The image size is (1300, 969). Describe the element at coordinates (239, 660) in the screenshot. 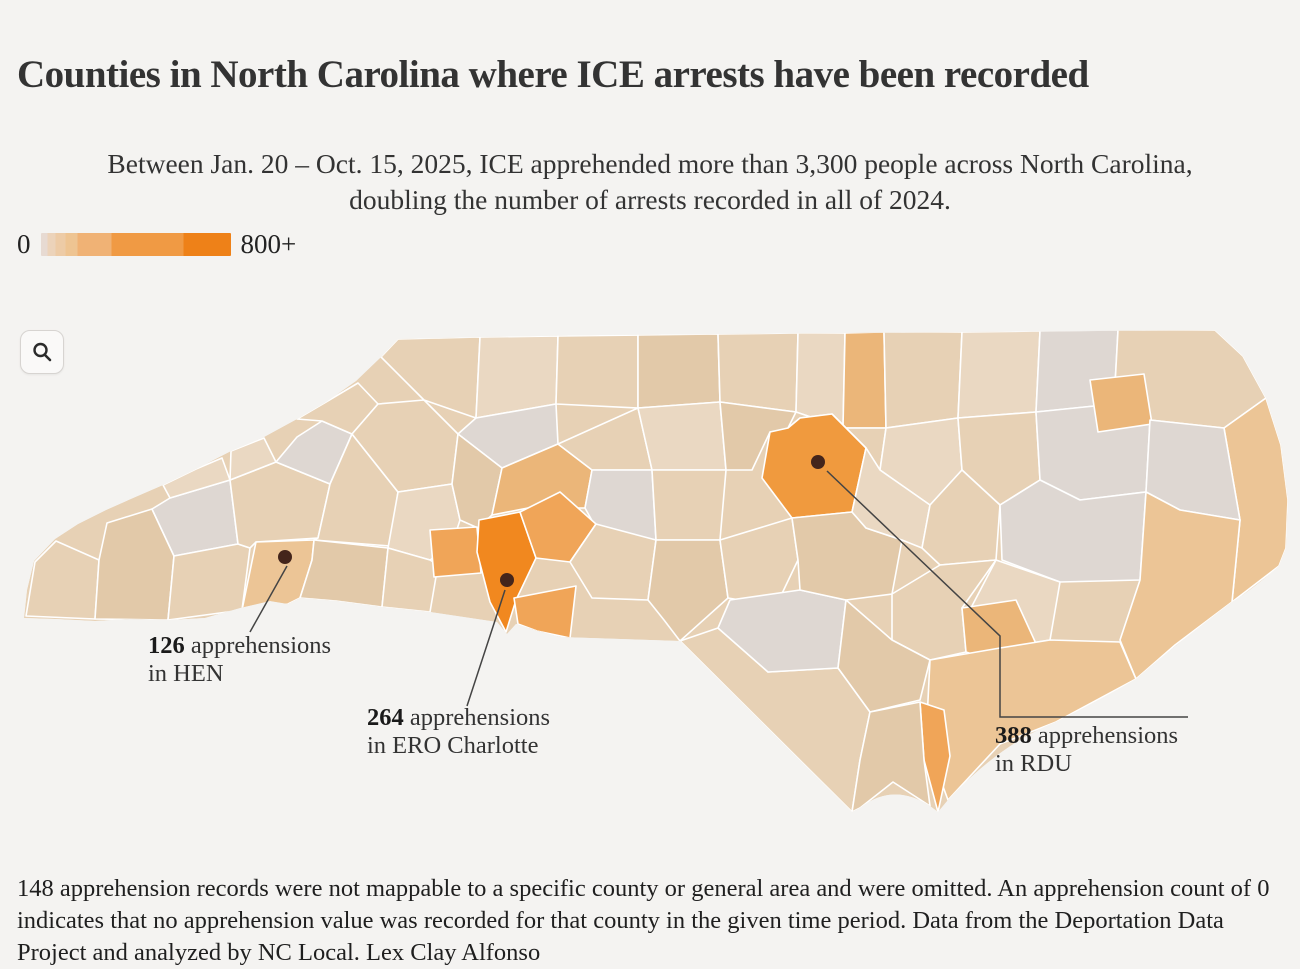

I see `annotation-hen: 126 apprehensions in HEN` at that location.